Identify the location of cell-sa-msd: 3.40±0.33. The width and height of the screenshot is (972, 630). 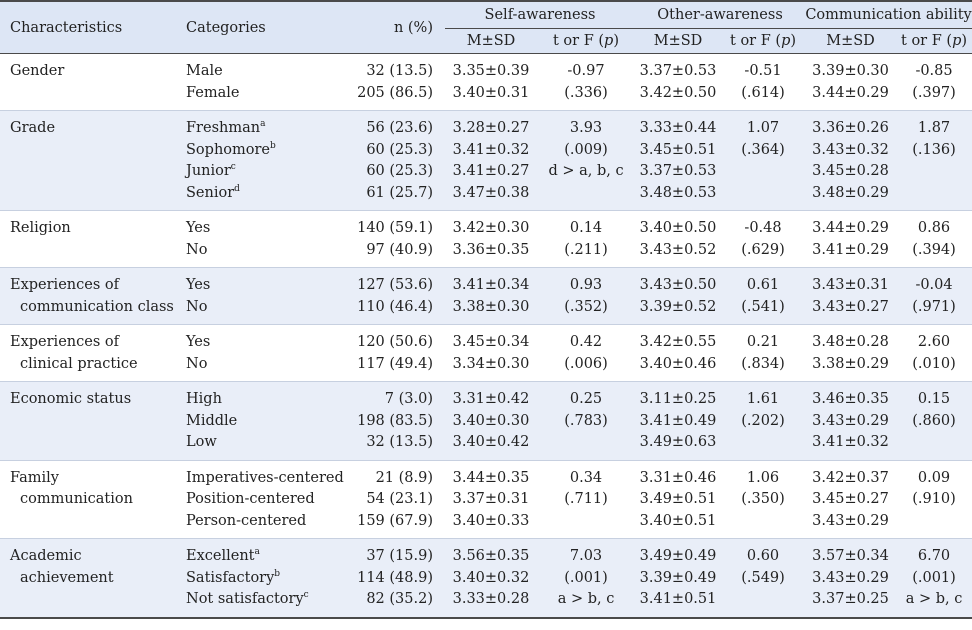
(491, 520).